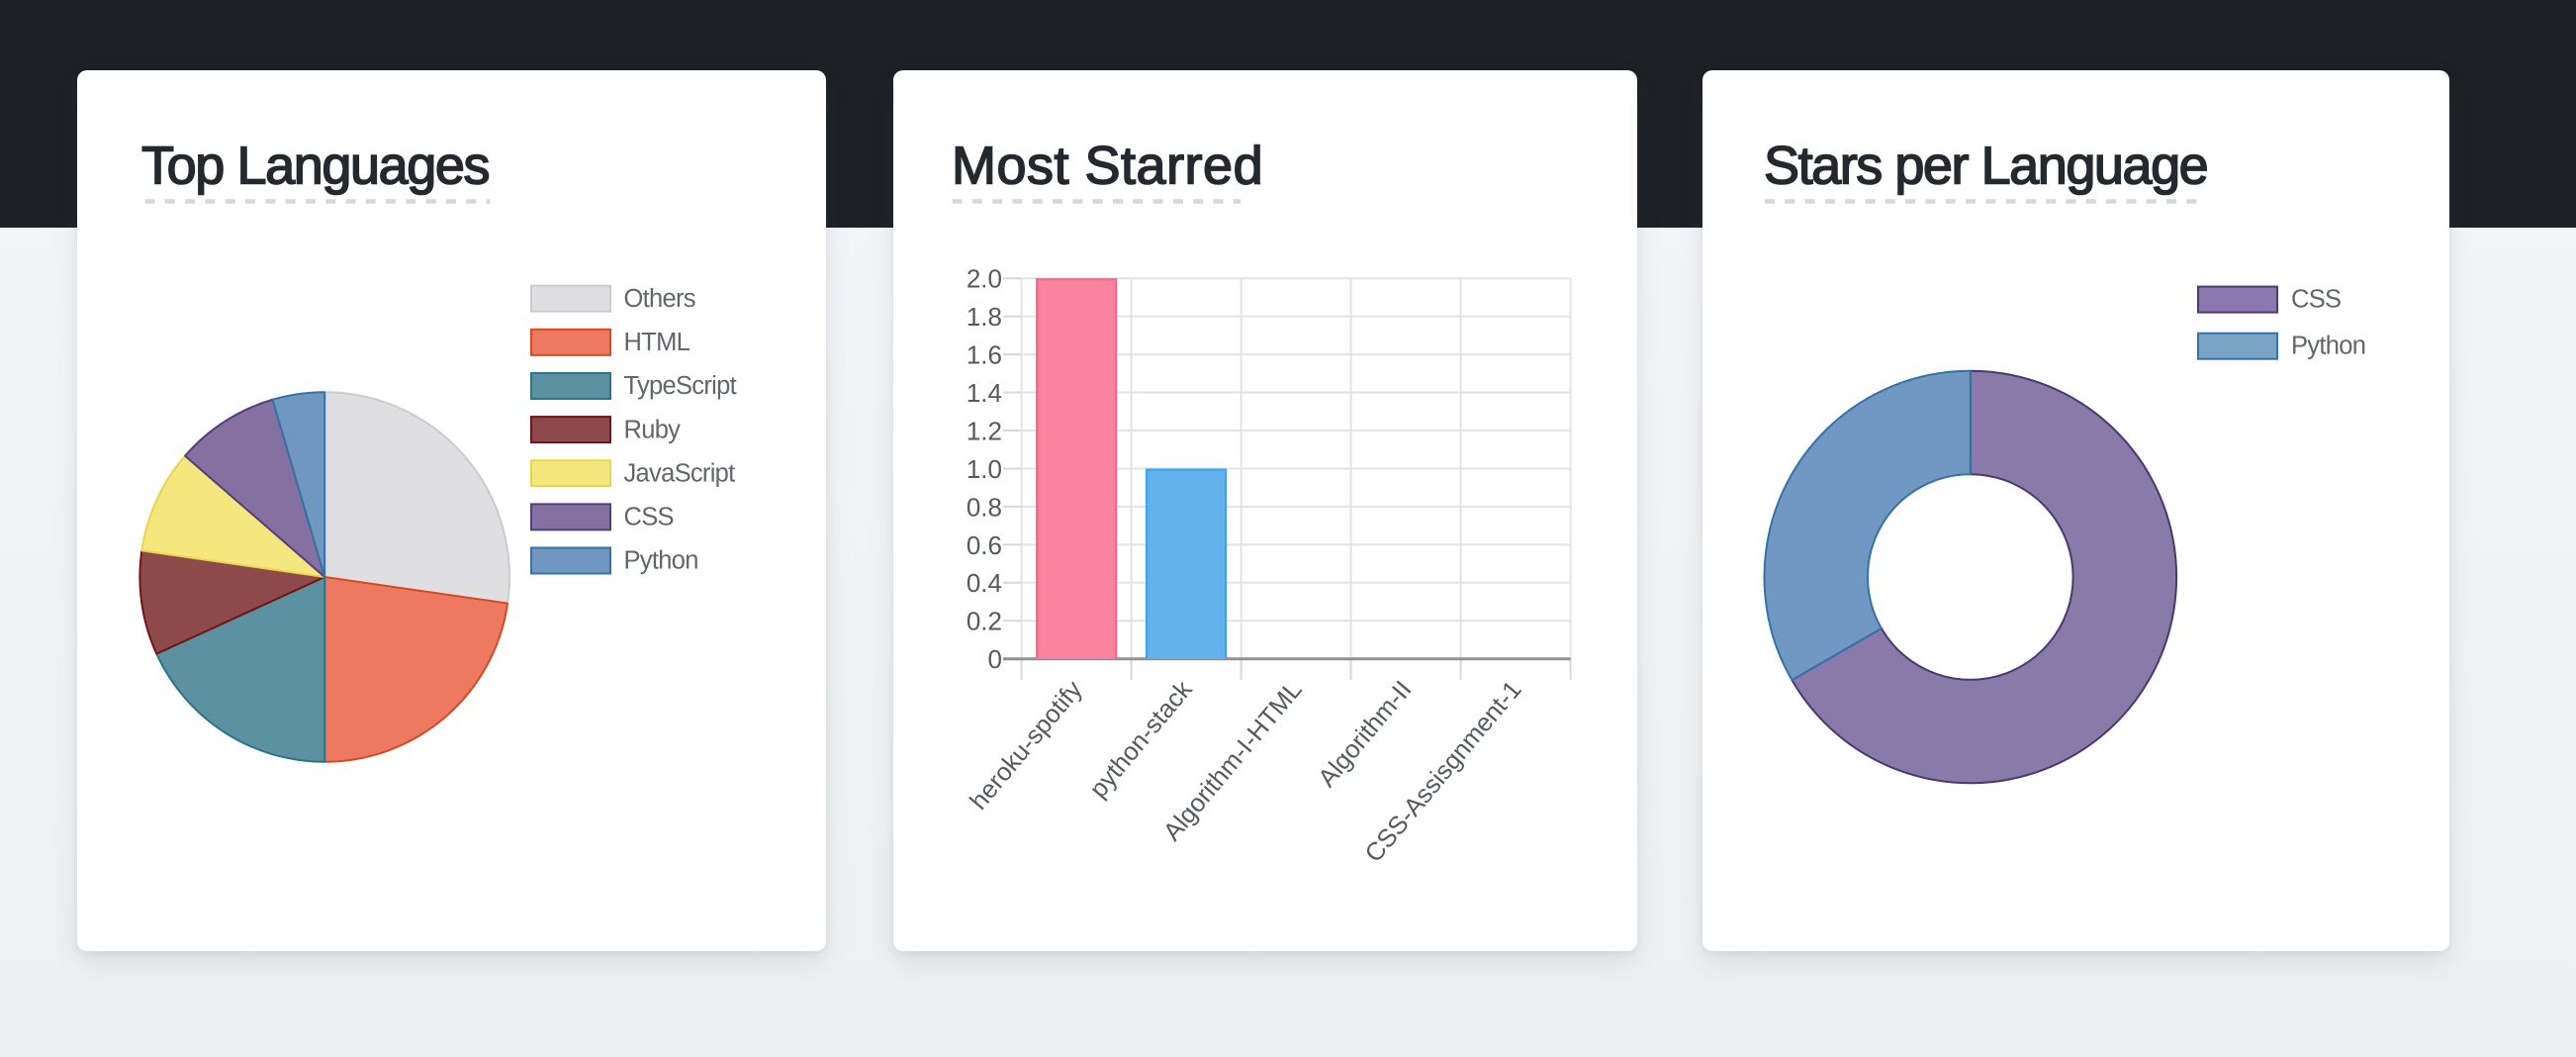  What do you see at coordinates (984, 545) in the screenshot?
I see `svg-text: 0.6` at bounding box center [984, 545].